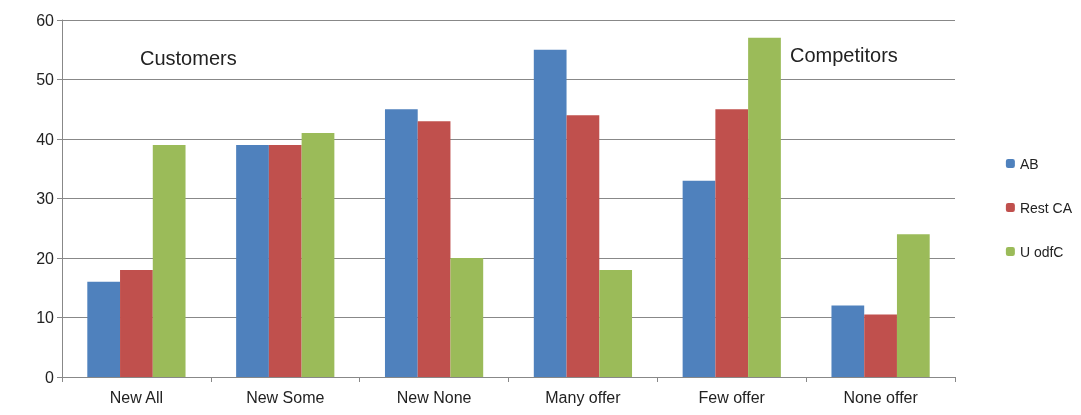 The image size is (1081, 415). What do you see at coordinates (434, 397) in the screenshot?
I see `x-tick-label: New None` at bounding box center [434, 397].